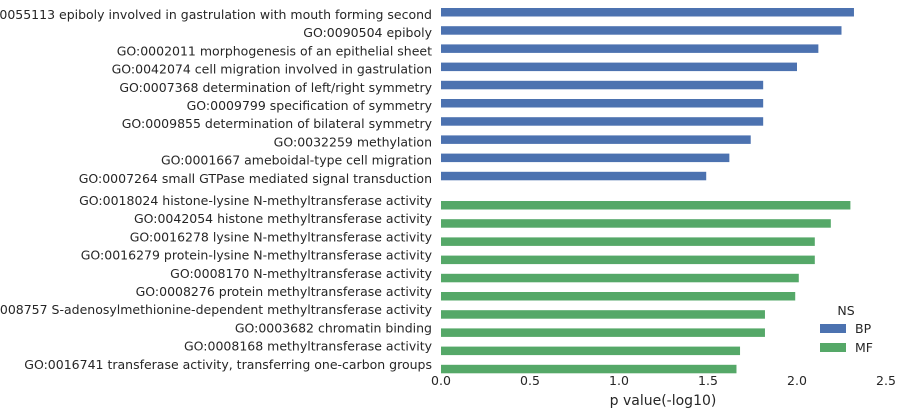 This screenshot has height=414, width=903. What do you see at coordinates (863, 328) in the screenshot?
I see `legend-label-bp: BP` at bounding box center [863, 328].